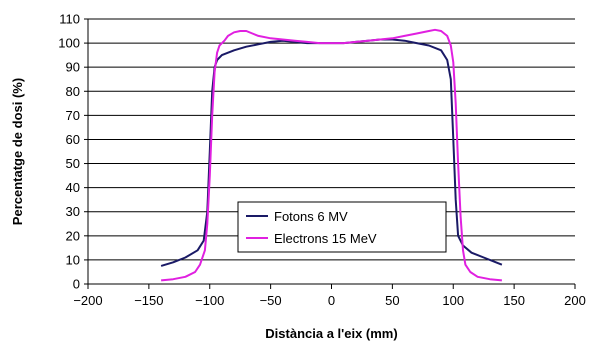  What do you see at coordinates (392, 300) in the screenshot?
I see `x-tick-label: 50` at bounding box center [392, 300].